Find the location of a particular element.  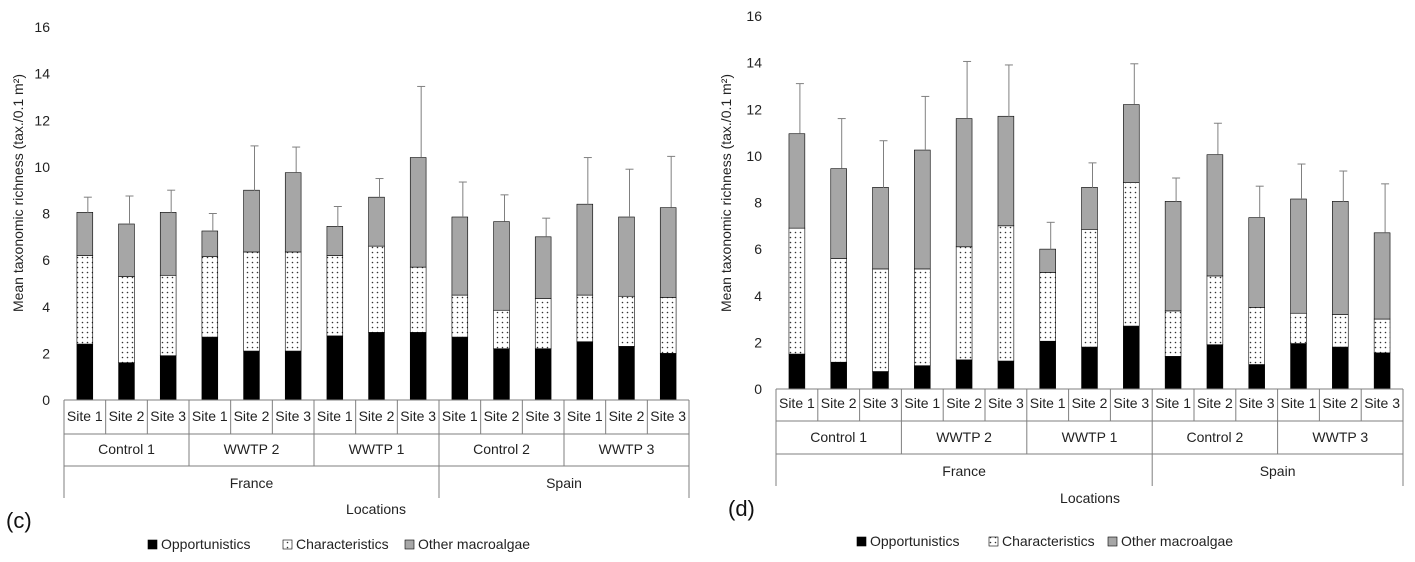

y-tick-label: 4 is located at coordinates (46, 307).